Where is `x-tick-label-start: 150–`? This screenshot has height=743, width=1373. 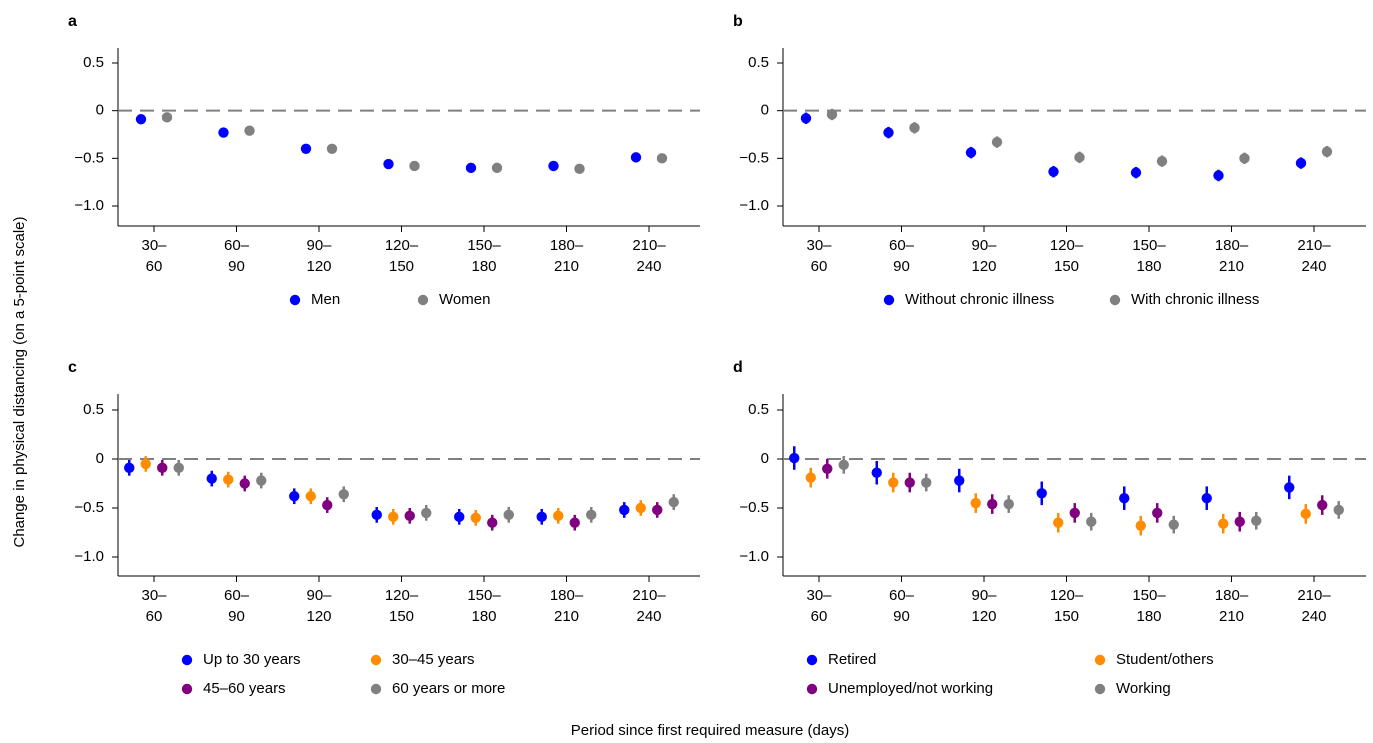
x-tick-label-start: 150– is located at coordinates (484, 595).